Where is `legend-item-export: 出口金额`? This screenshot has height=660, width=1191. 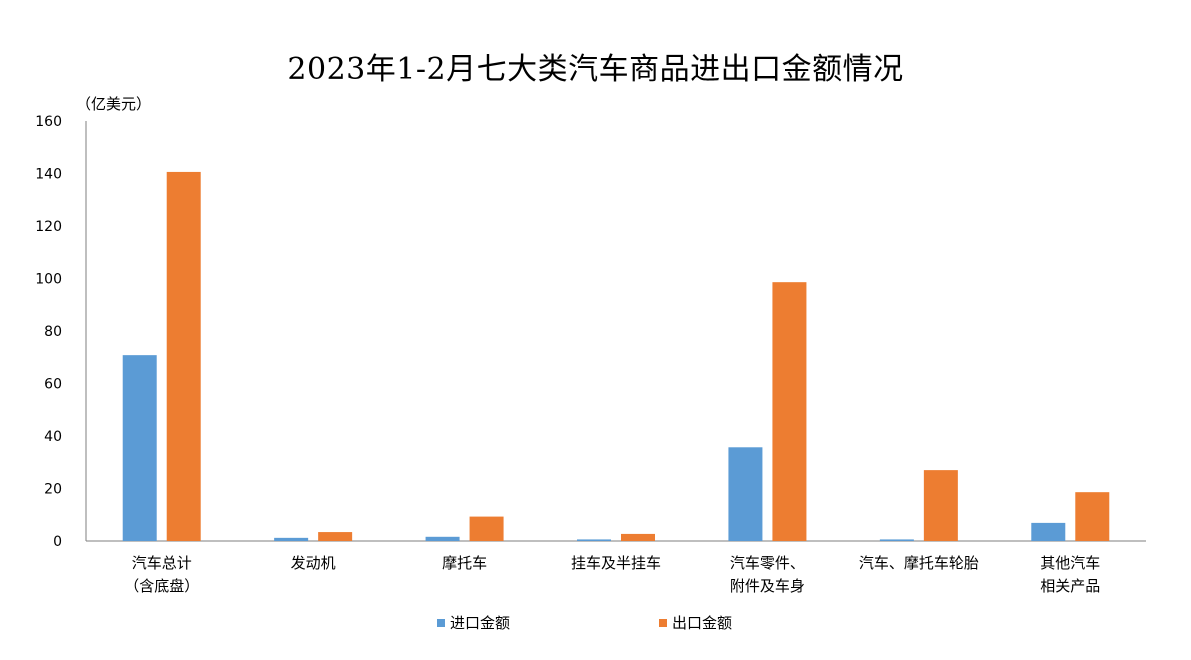
legend-item-export: 出口金额 is located at coordinates (695, 622).